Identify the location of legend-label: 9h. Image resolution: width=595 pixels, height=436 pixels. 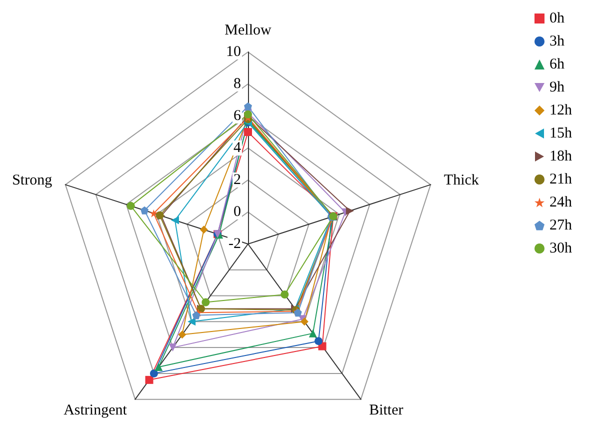
(557, 88).